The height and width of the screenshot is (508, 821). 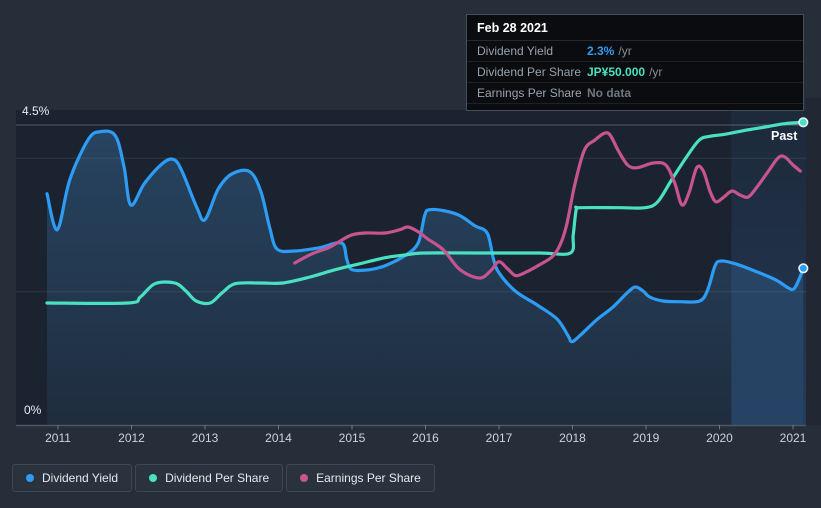 I want to click on x-tick-label-2014: 2014, so click(x=278, y=438).